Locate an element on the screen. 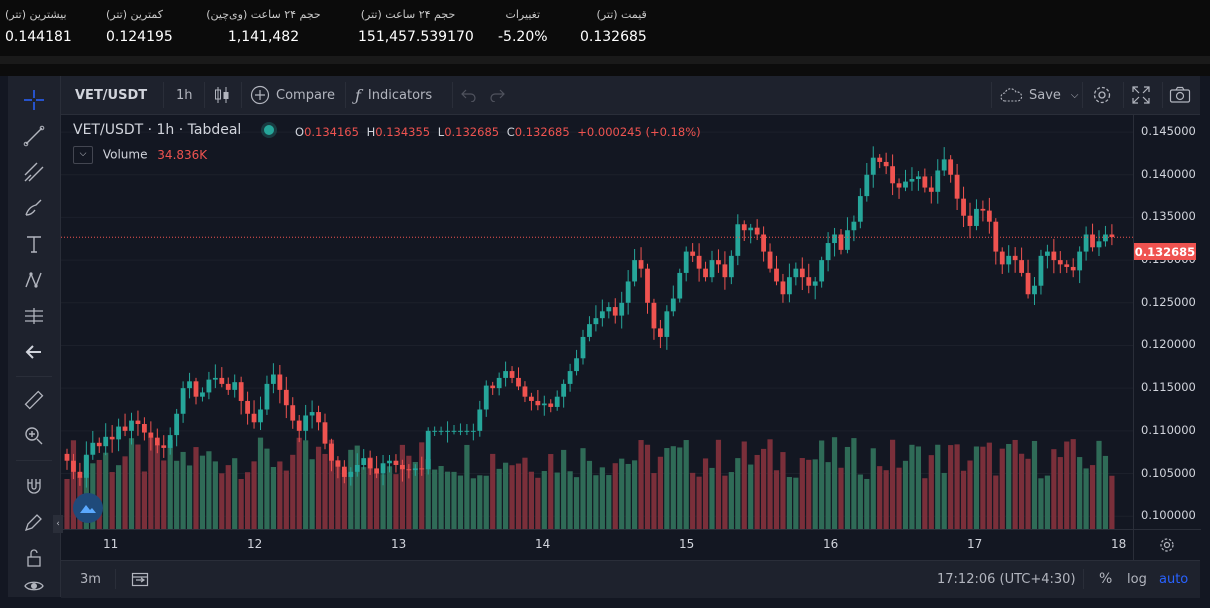  camera-icon is located at coordinates (1180, 94).